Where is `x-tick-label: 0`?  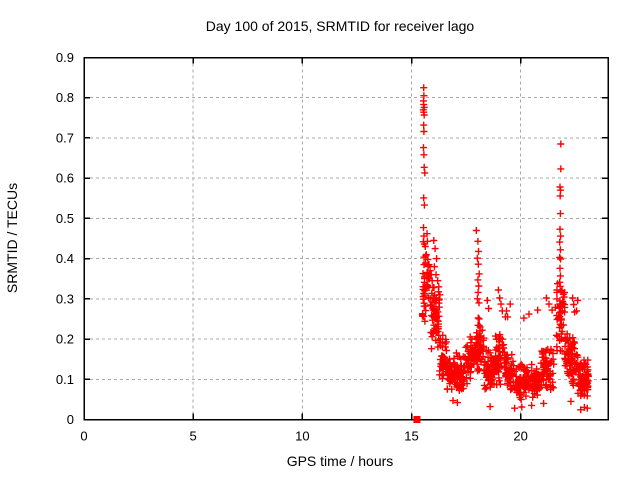 x-tick-label: 0 is located at coordinates (83, 436).